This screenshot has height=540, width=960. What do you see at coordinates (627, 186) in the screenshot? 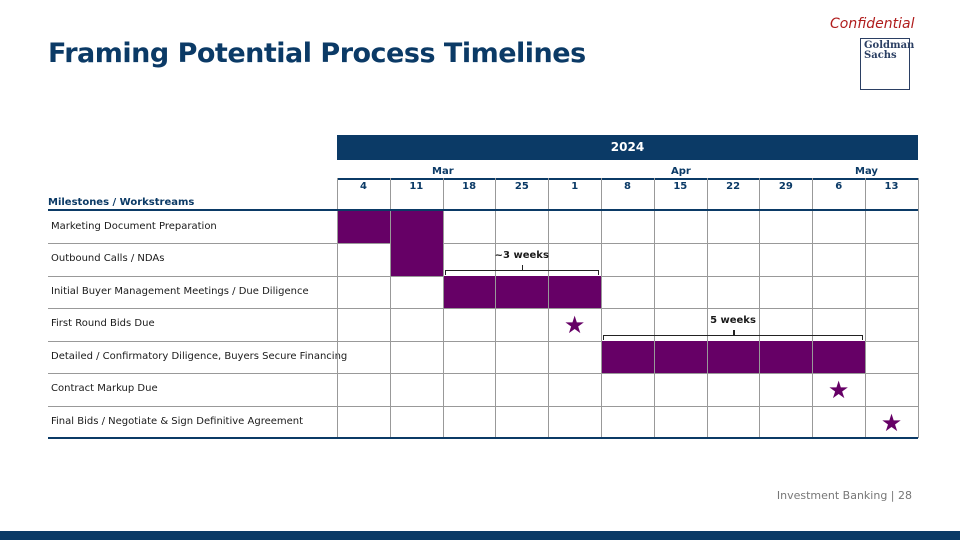
I see `week-label: 8` at bounding box center [627, 186].